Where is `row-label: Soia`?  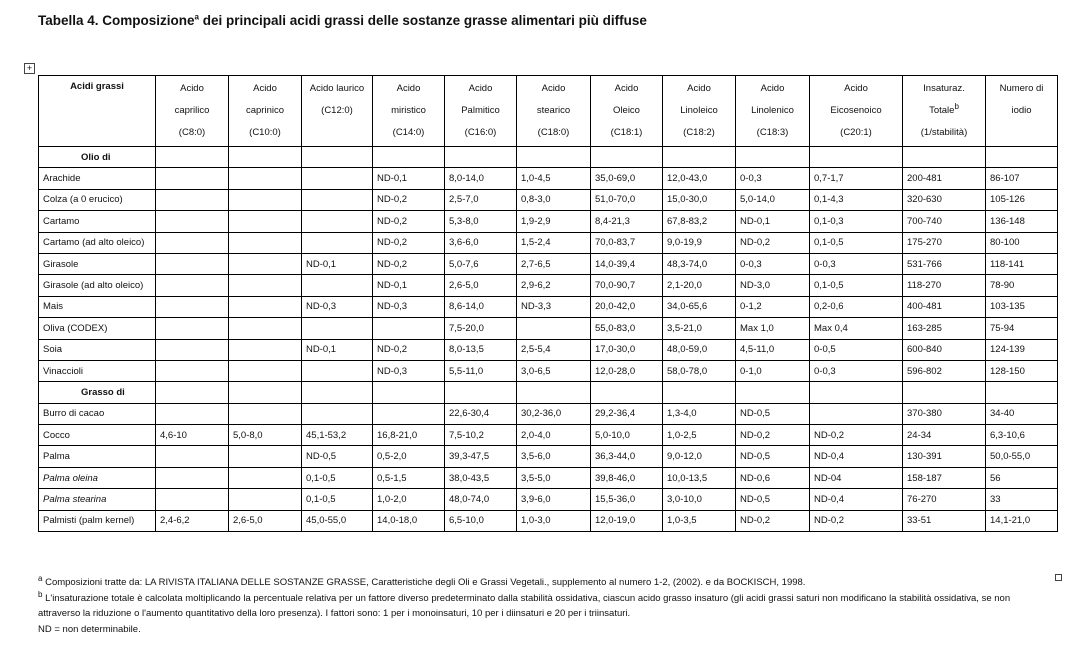 row-label: Soia is located at coordinates (97, 349).